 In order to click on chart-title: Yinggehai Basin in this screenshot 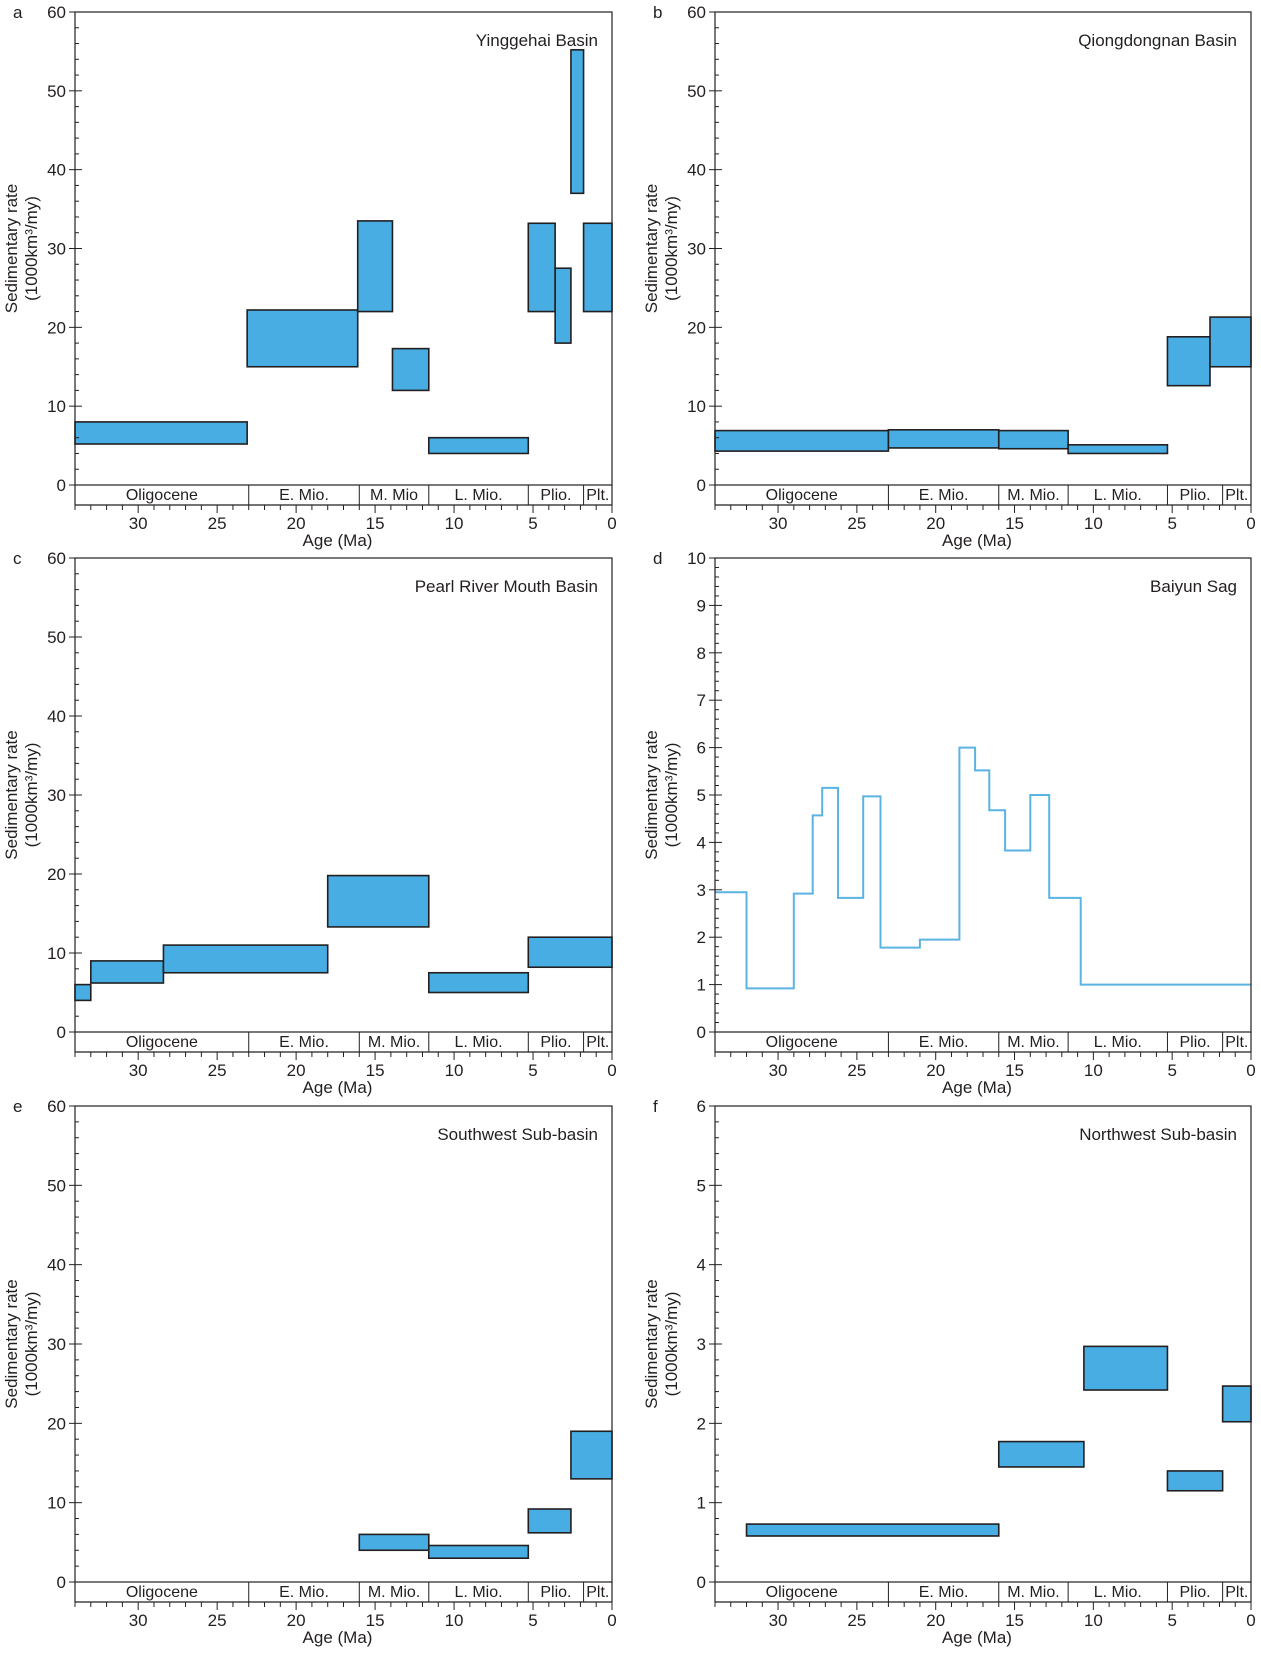, I will do `click(537, 40)`.